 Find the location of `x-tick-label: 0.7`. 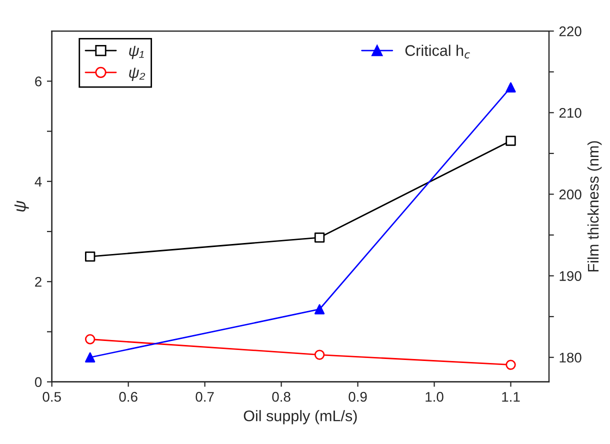

x-tick-label: 0.7 is located at coordinates (205, 397).